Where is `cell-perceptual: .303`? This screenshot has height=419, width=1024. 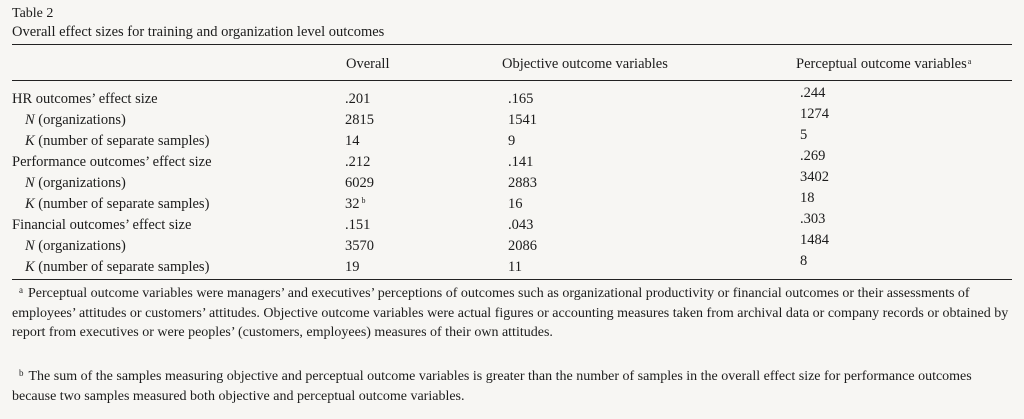
cell-perceptual: .303 is located at coordinates (812, 219).